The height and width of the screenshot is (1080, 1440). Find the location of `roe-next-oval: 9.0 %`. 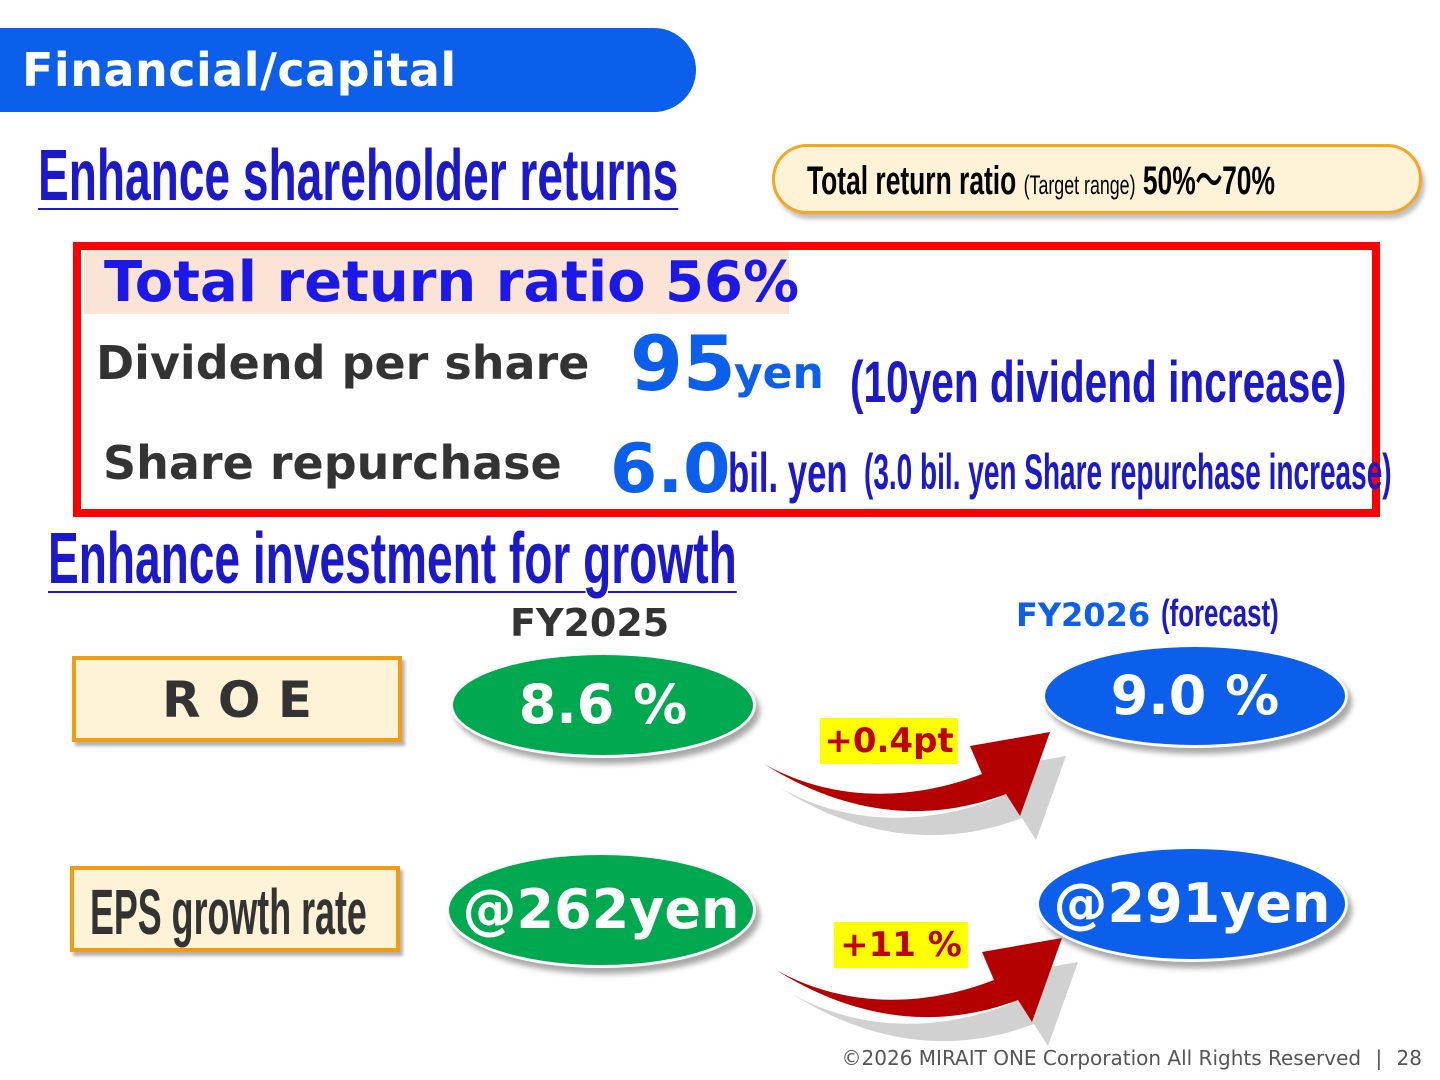

roe-next-oval: 9.0 % is located at coordinates (1195, 696).